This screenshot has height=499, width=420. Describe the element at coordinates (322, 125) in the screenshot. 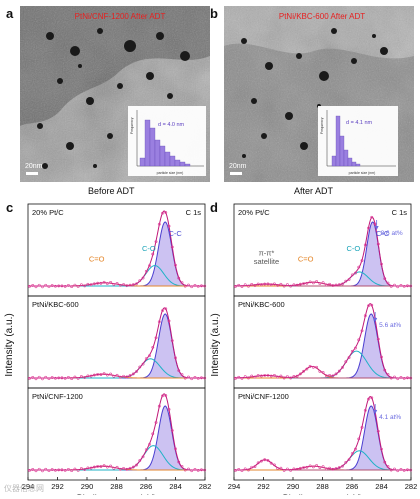

I see `svg-text: Frequency` at that location.